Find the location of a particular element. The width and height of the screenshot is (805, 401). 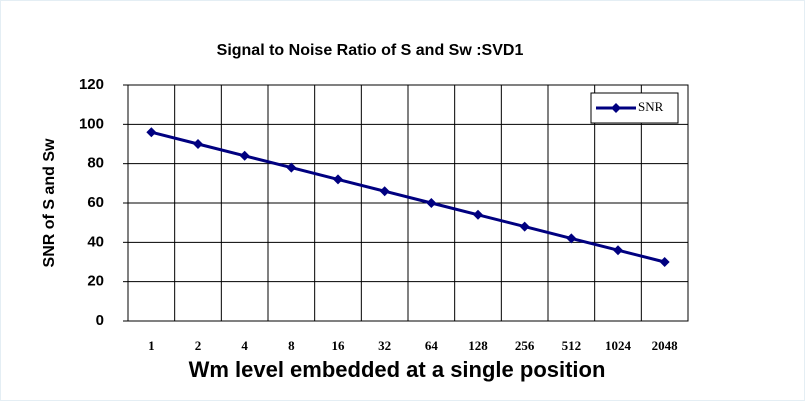

x-tick-label: 2048 is located at coordinates (665, 345).